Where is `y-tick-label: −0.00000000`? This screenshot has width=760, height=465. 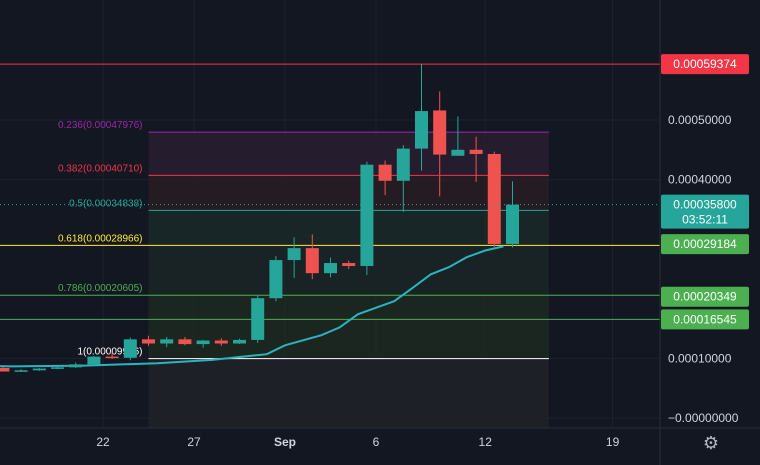
y-tick-label: −0.00000000 is located at coordinates (703, 418).